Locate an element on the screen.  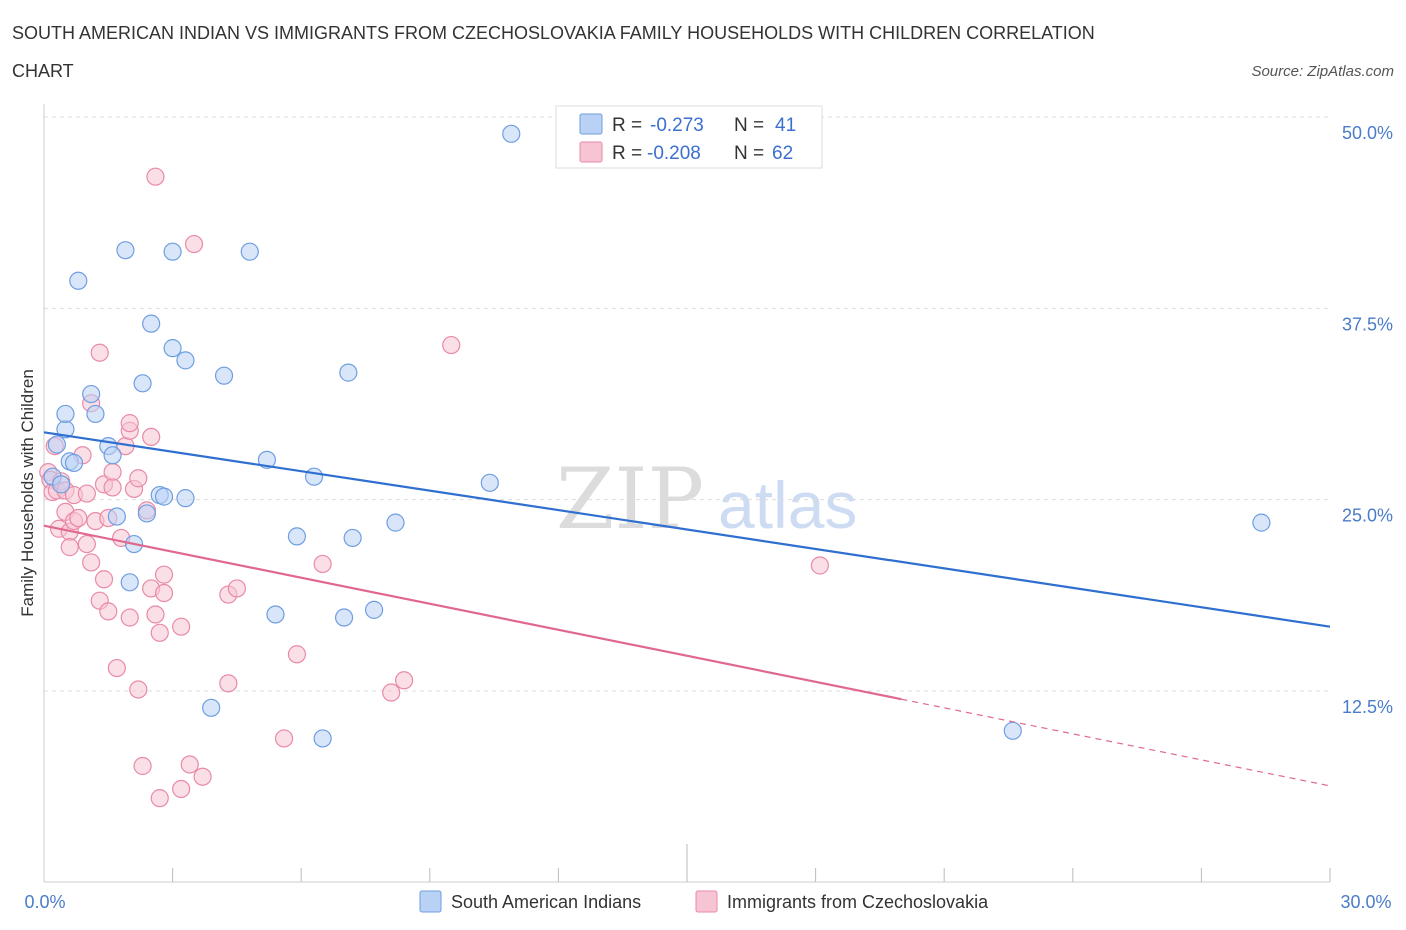
x-ticks is located at coordinates (751, 863).